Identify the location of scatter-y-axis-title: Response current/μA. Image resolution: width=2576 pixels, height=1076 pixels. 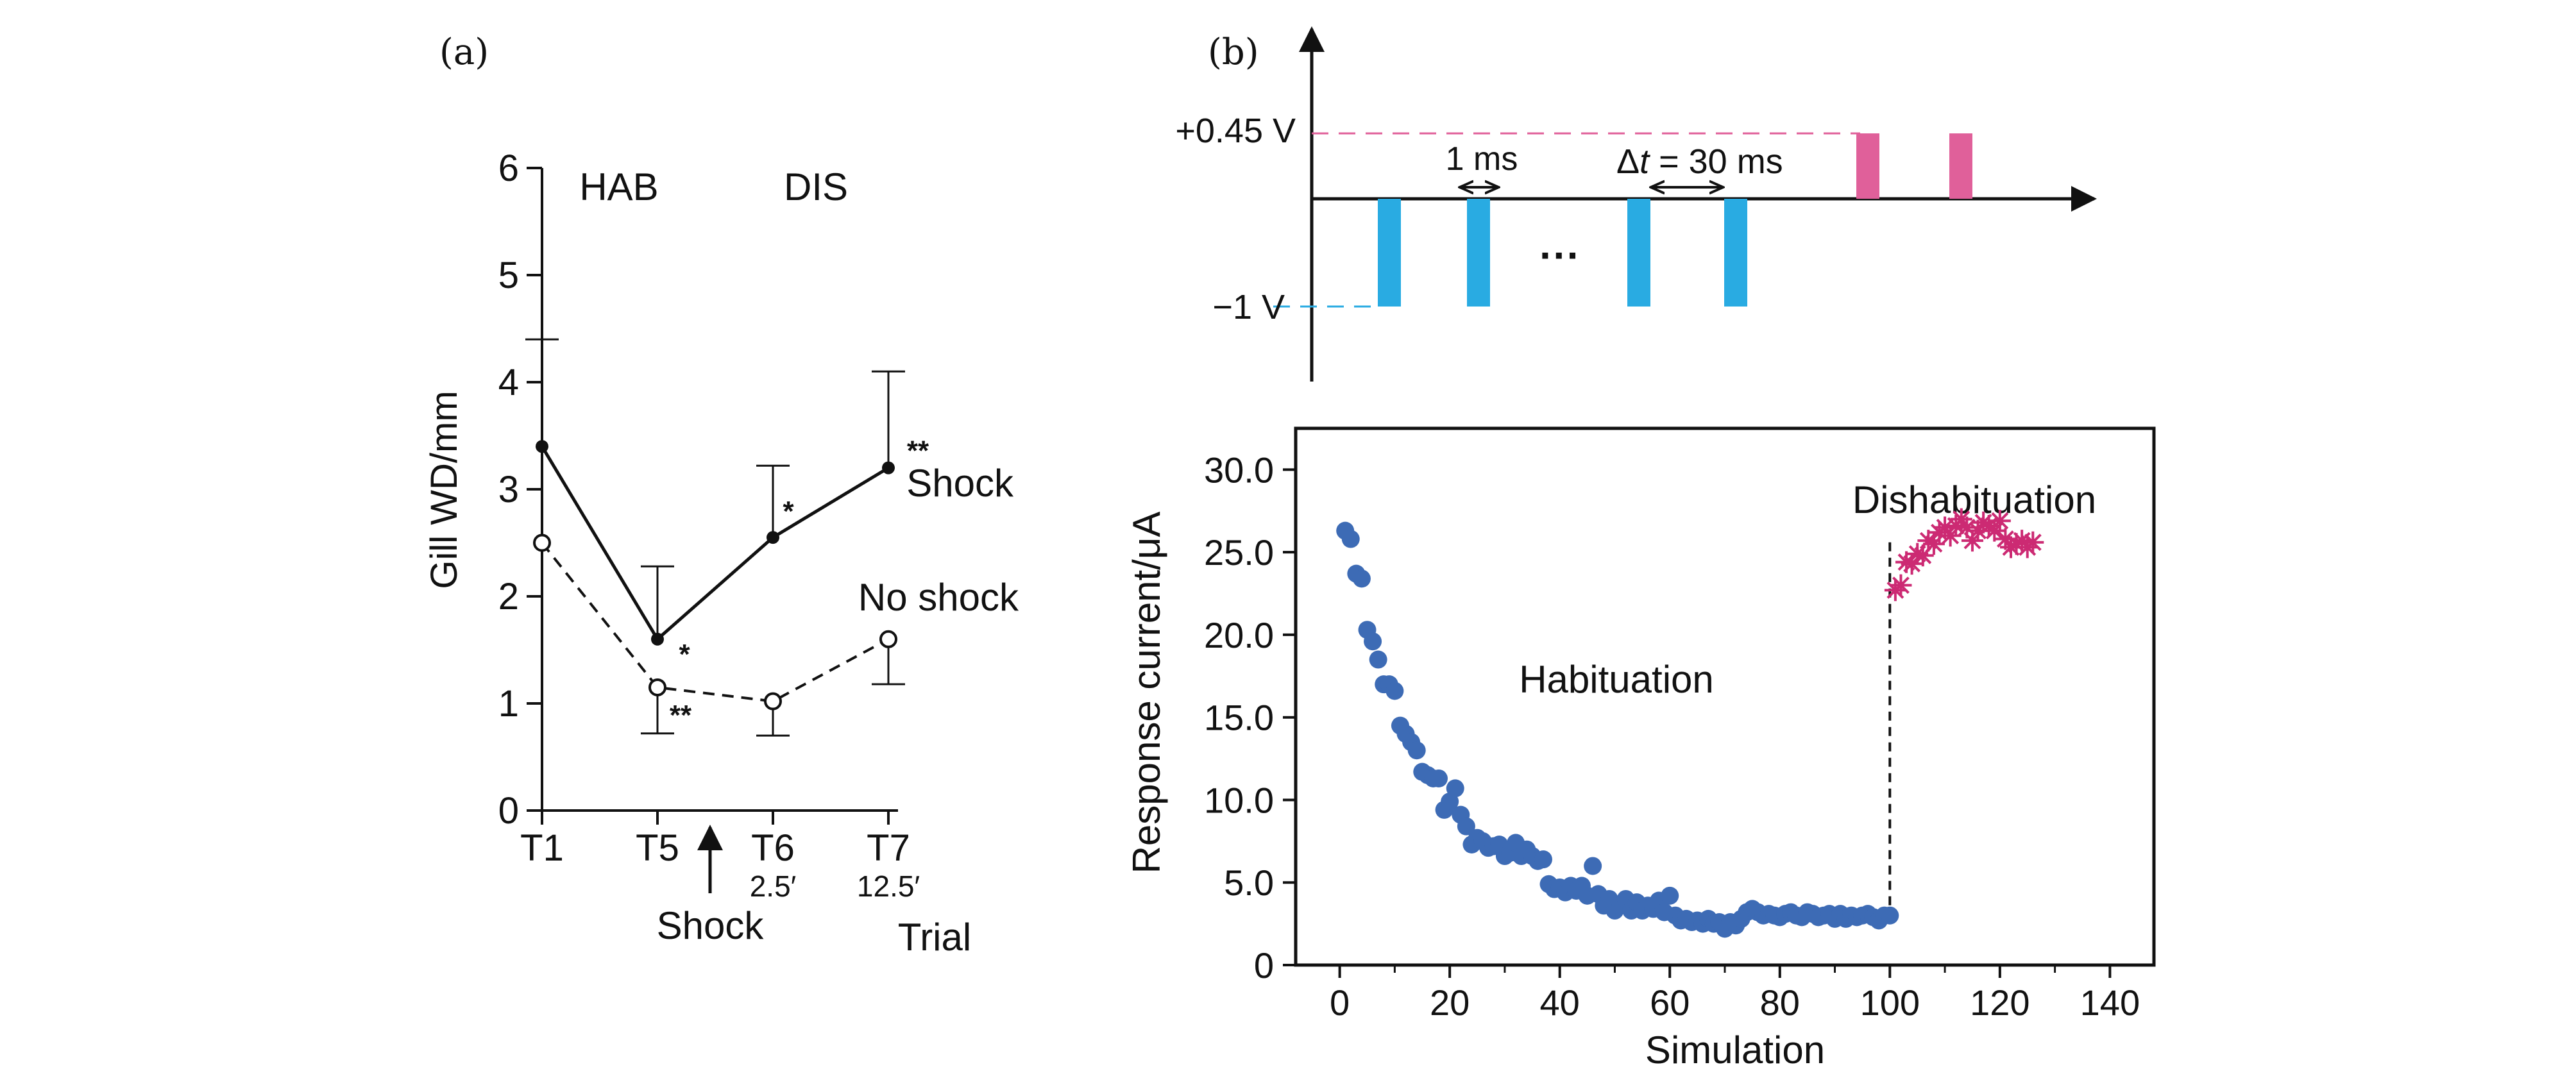
(1146, 693).